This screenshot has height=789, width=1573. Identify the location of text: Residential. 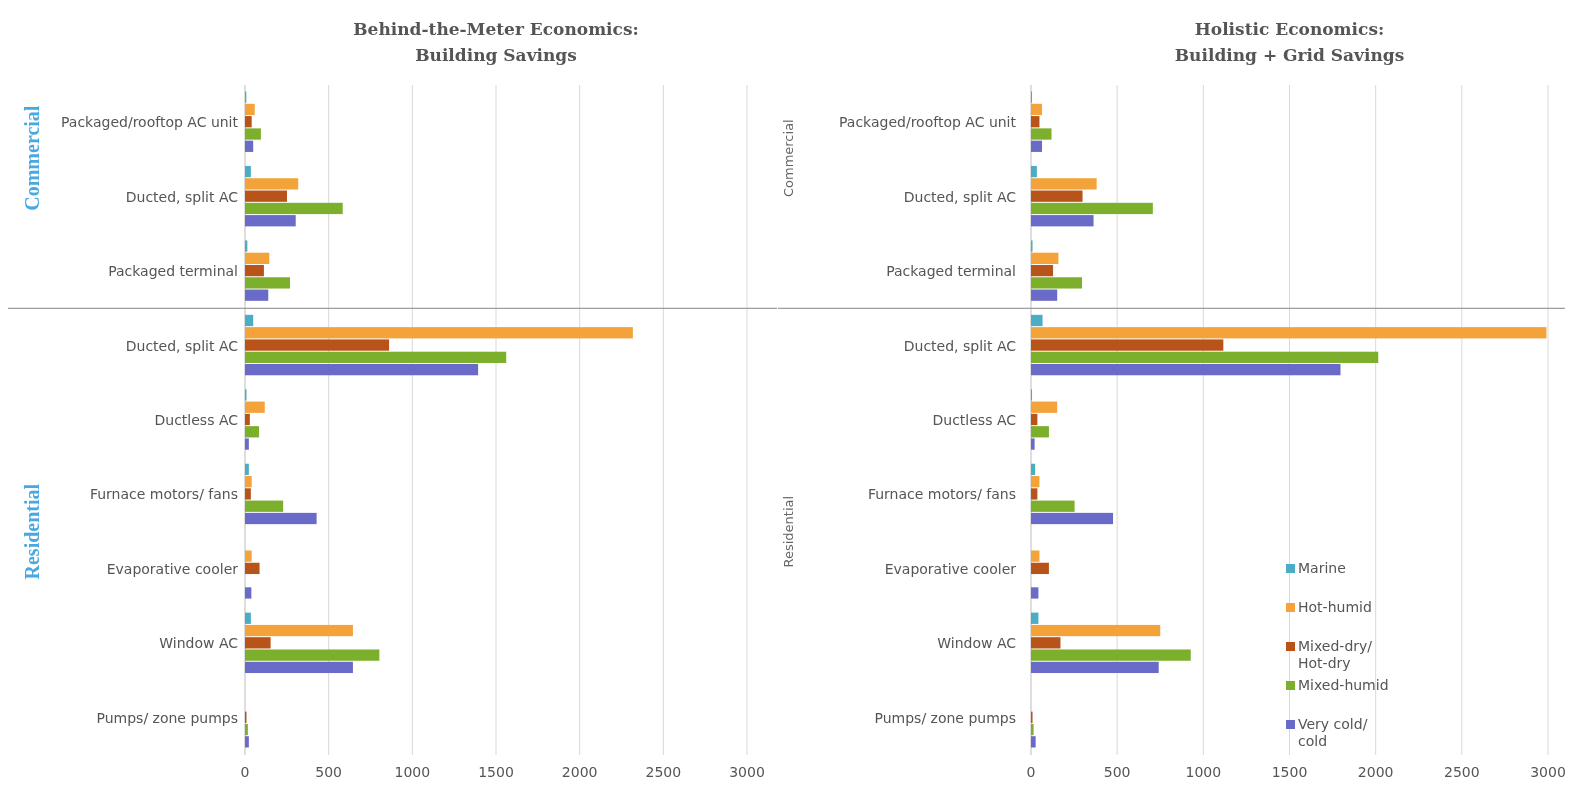
(788, 531).